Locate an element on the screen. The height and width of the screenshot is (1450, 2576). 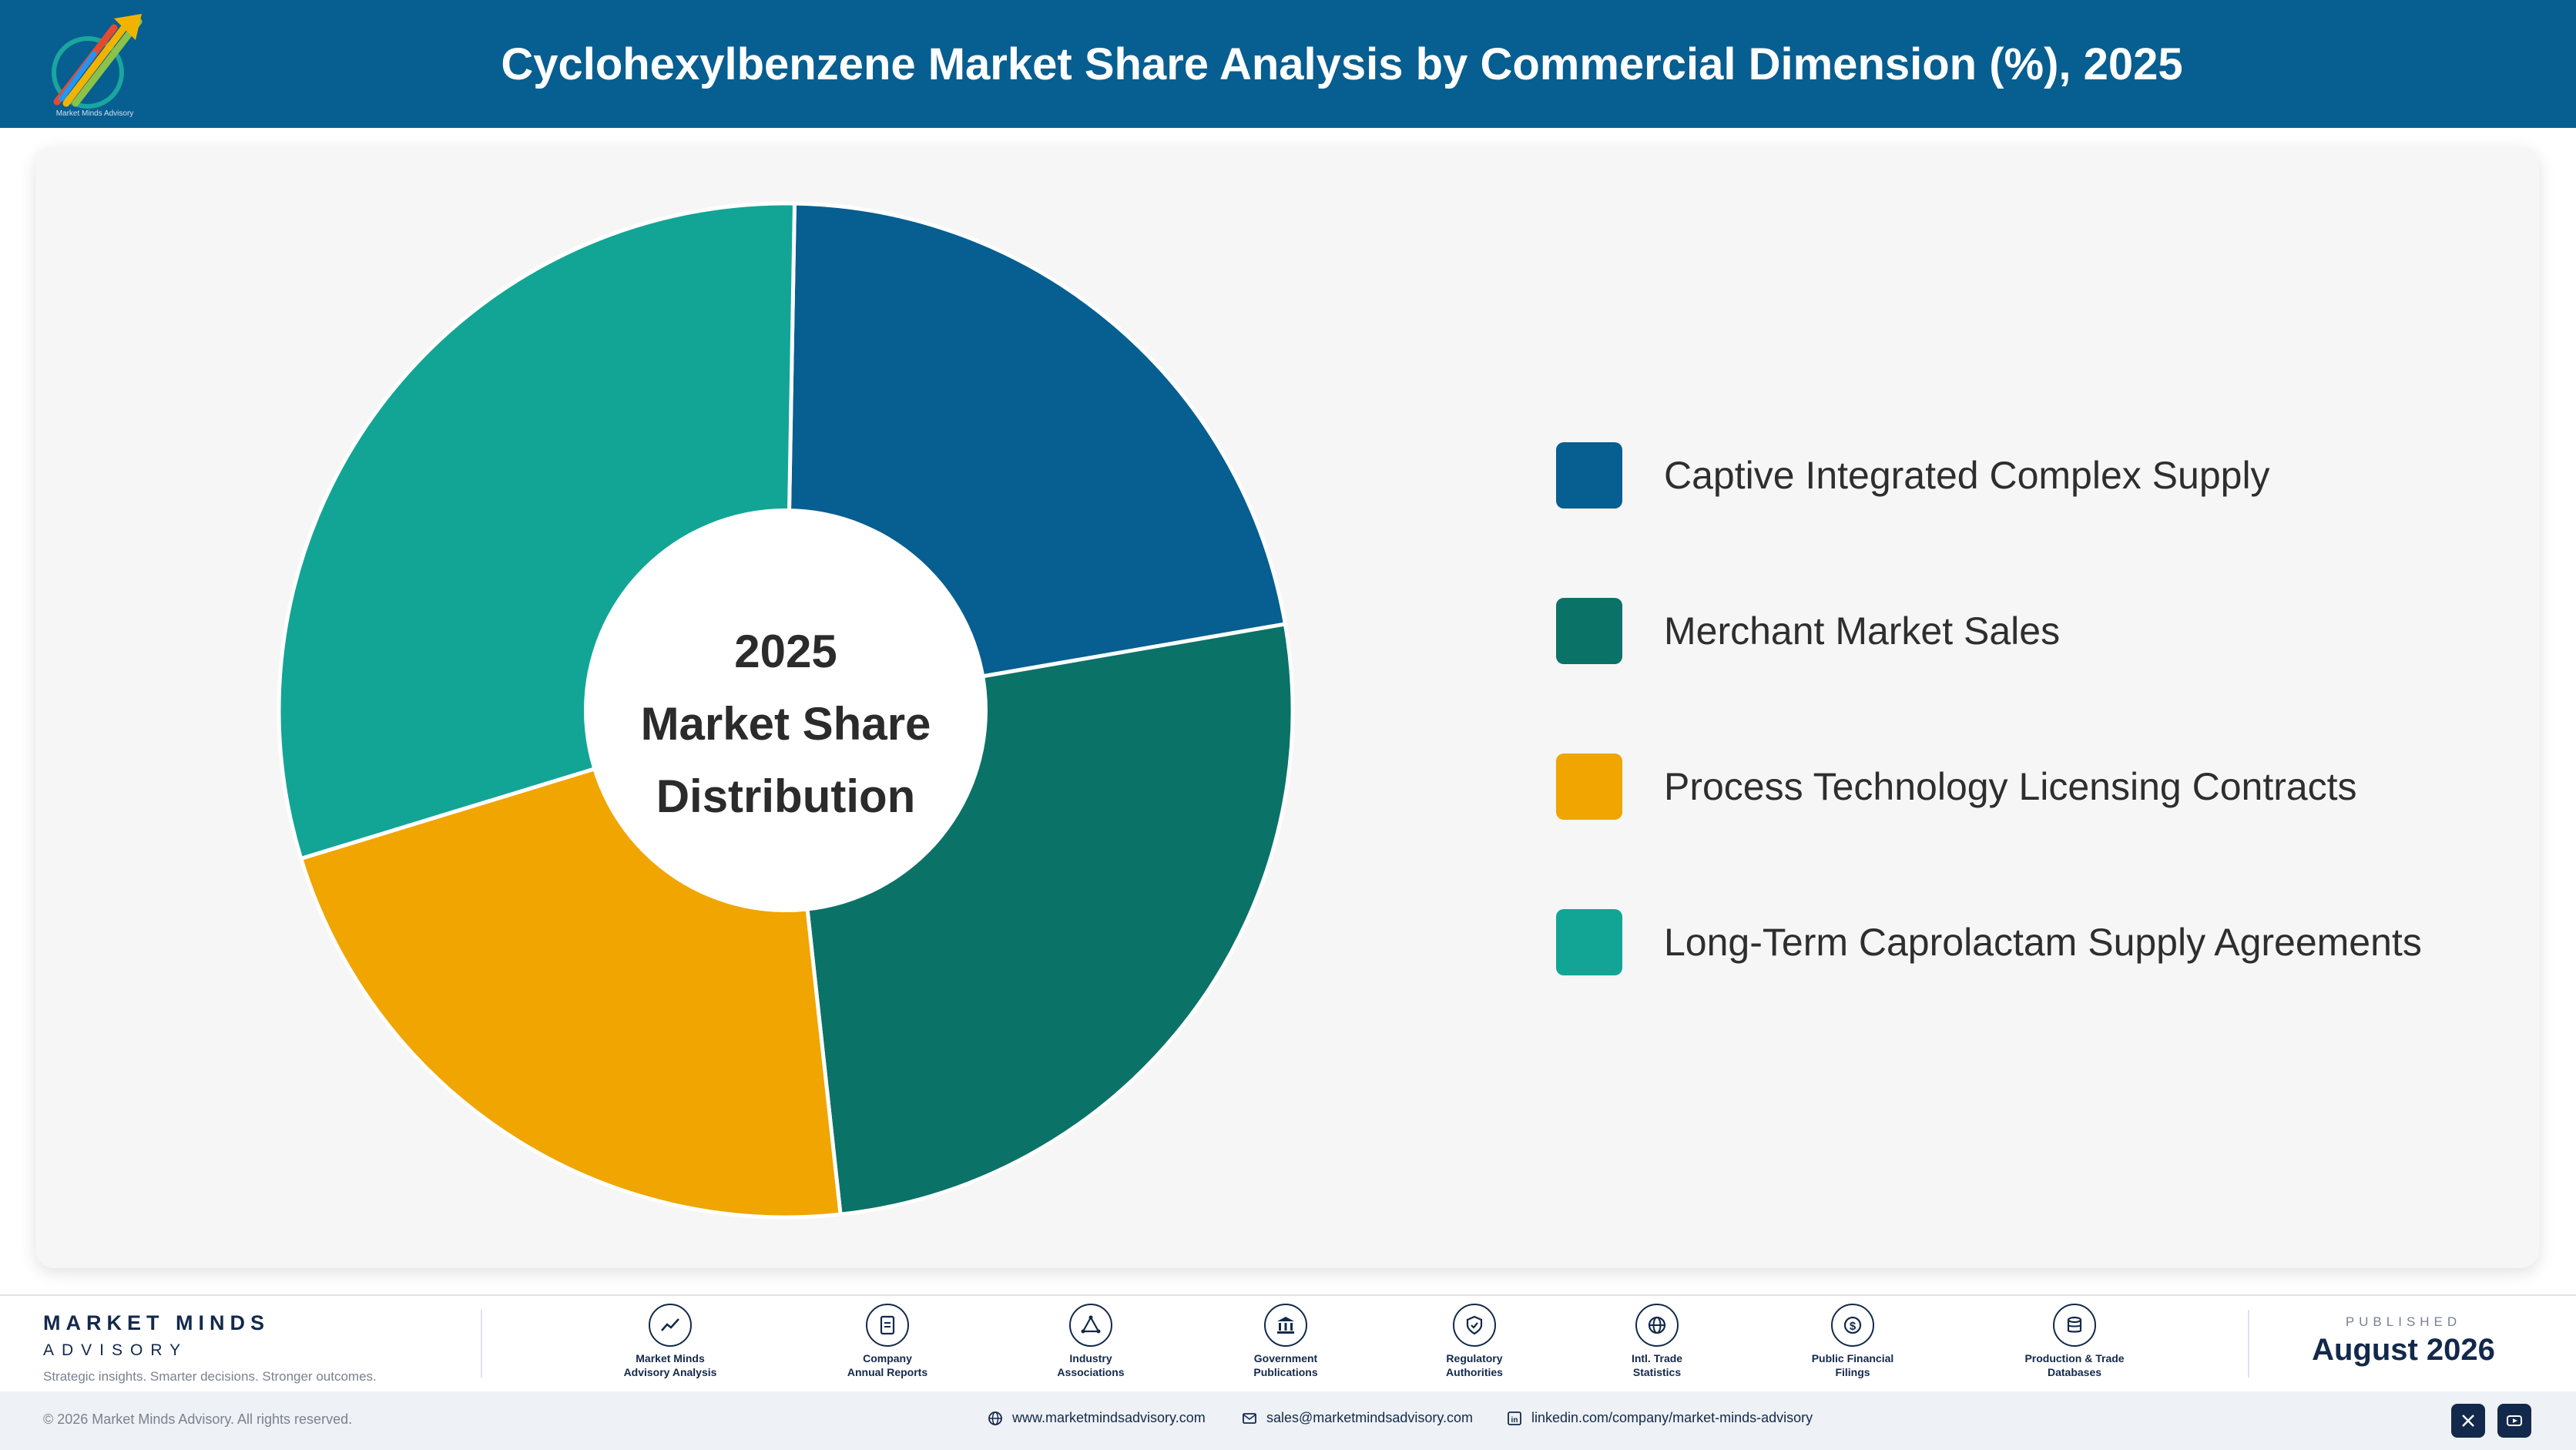
donut-hole is located at coordinates (786, 710).